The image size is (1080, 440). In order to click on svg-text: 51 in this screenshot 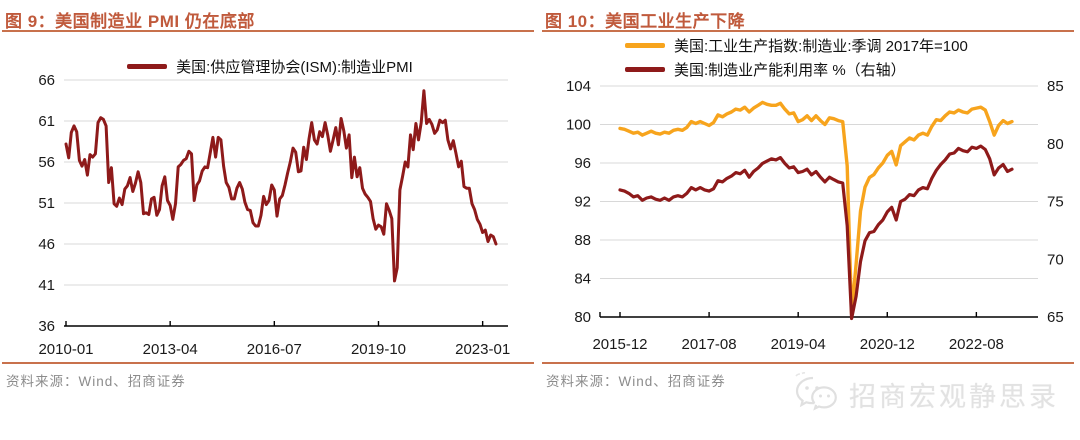, I will do `click(46, 203)`.